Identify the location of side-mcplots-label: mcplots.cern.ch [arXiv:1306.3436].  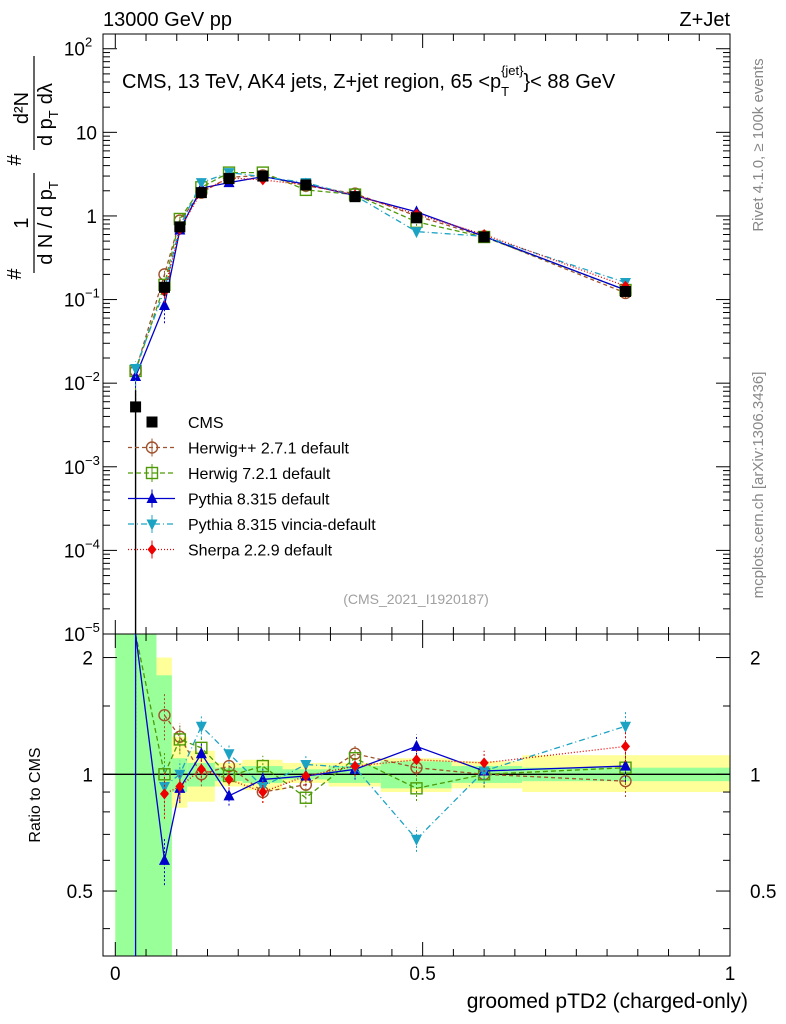
(758, 485).